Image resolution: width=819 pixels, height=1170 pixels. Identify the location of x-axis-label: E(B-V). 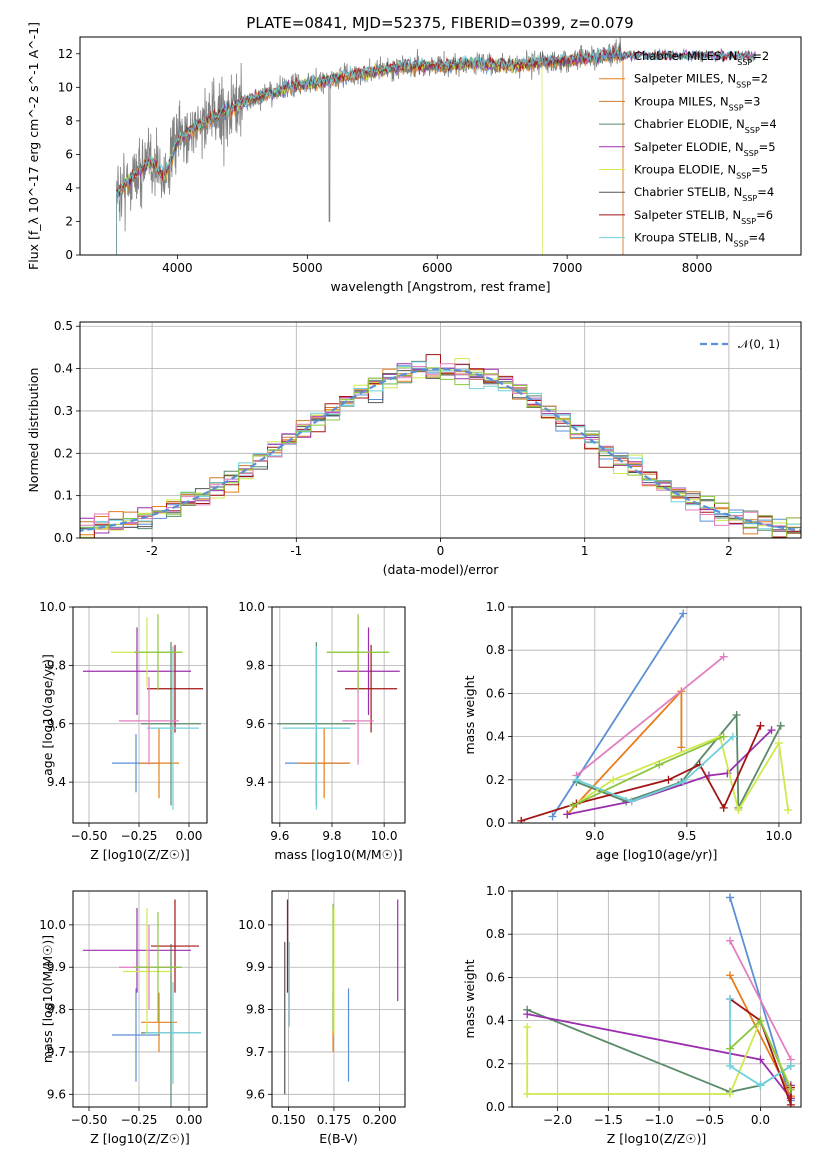
(338, 1138).